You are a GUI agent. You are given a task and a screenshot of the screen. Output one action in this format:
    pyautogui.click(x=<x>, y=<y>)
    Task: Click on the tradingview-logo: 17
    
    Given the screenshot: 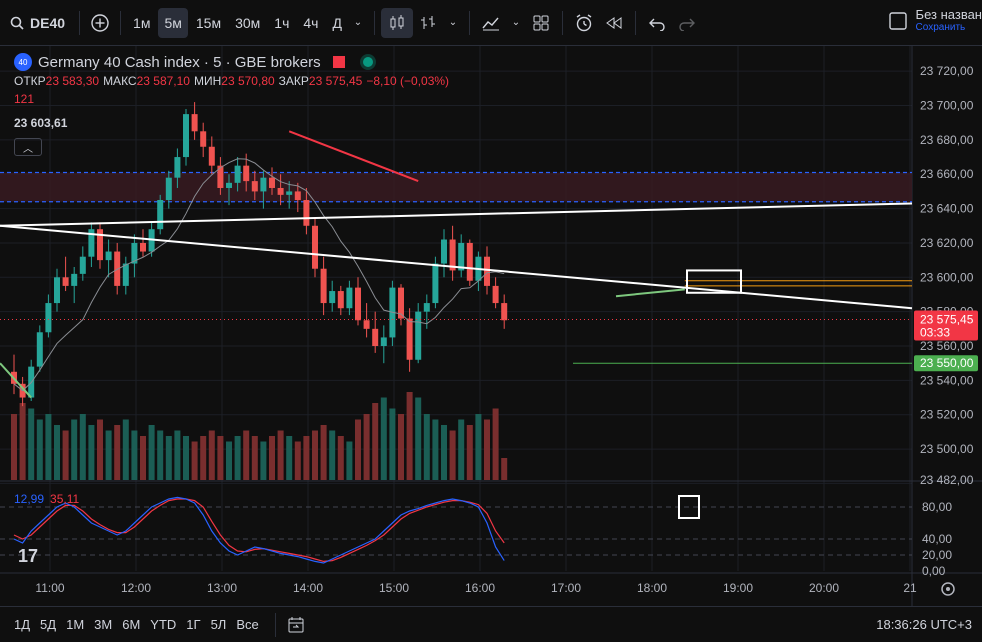 What is the action you would take?
    pyautogui.click(x=28, y=556)
    